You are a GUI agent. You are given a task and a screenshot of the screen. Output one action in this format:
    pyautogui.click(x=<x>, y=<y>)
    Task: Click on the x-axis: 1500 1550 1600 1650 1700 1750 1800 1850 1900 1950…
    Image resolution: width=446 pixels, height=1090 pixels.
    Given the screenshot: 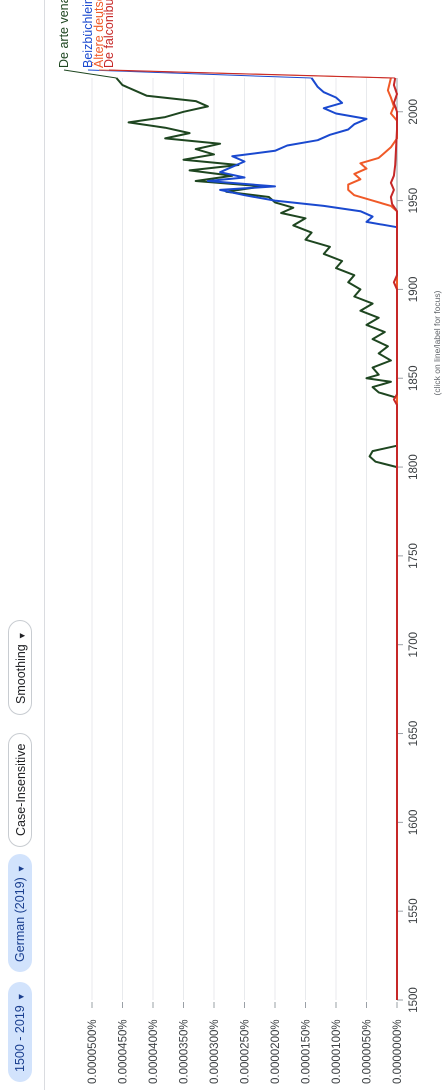 What is the action you would take?
    pyautogui.click(x=408, y=545)
    